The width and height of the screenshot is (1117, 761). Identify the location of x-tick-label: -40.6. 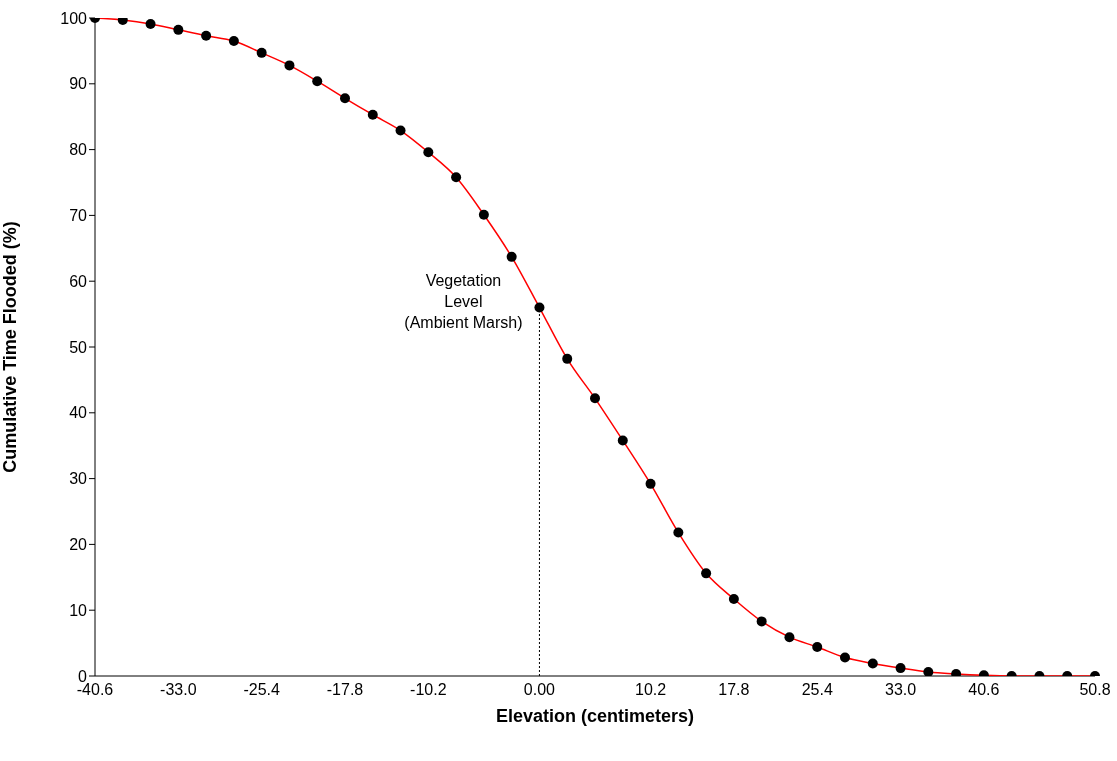
(95, 690).